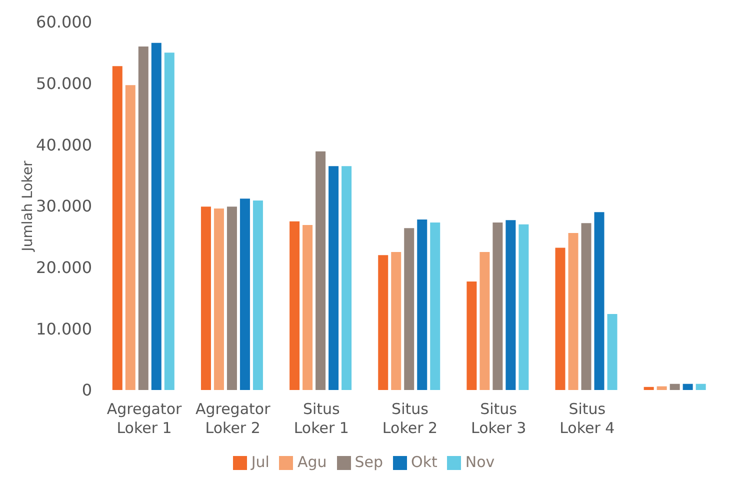 The height and width of the screenshot is (483, 732). What do you see at coordinates (64, 328) in the screenshot?
I see `y-tick-label: 10.000` at bounding box center [64, 328].